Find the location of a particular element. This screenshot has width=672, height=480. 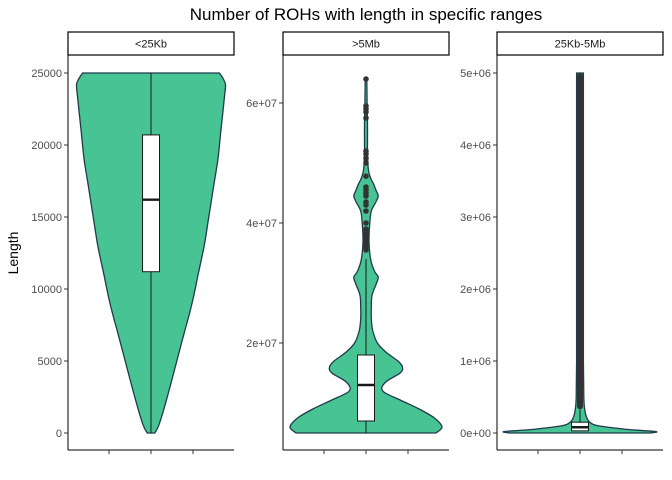

y-tick-label: 15000 is located at coordinates (46, 218).